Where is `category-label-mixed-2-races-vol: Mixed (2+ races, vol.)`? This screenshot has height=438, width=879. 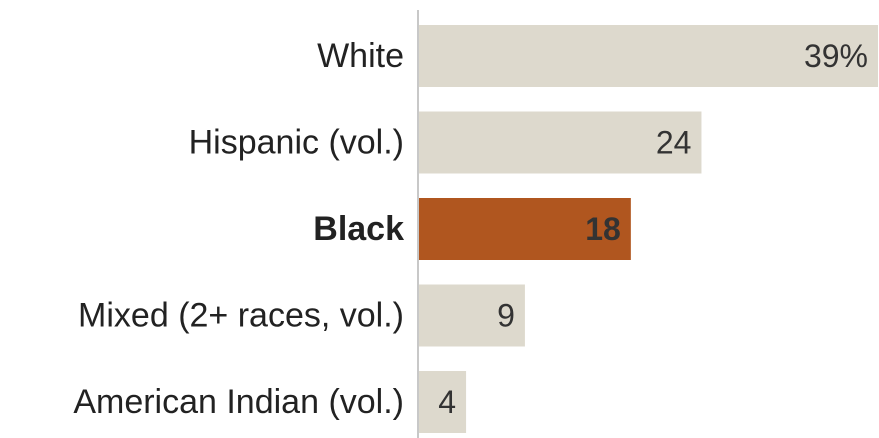
category-label-mixed-2-races-vol: Mixed (2+ races, vol.) is located at coordinates (241, 316).